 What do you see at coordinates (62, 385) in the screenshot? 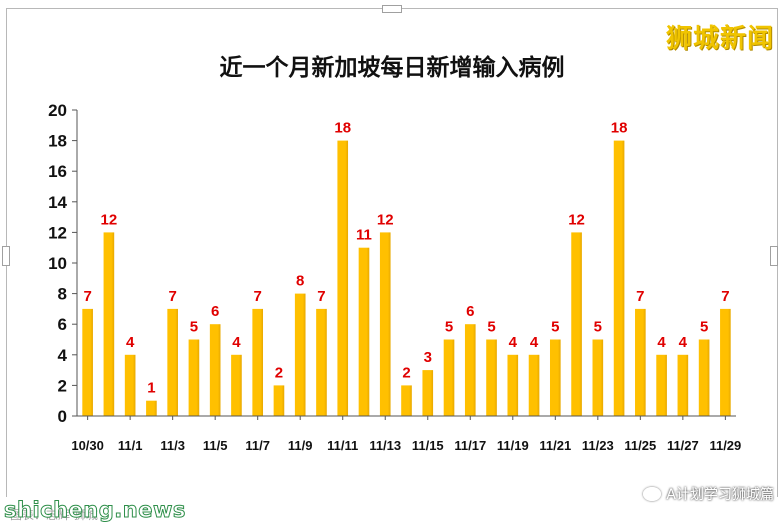
I see `y-tick-label: 2` at bounding box center [62, 385].